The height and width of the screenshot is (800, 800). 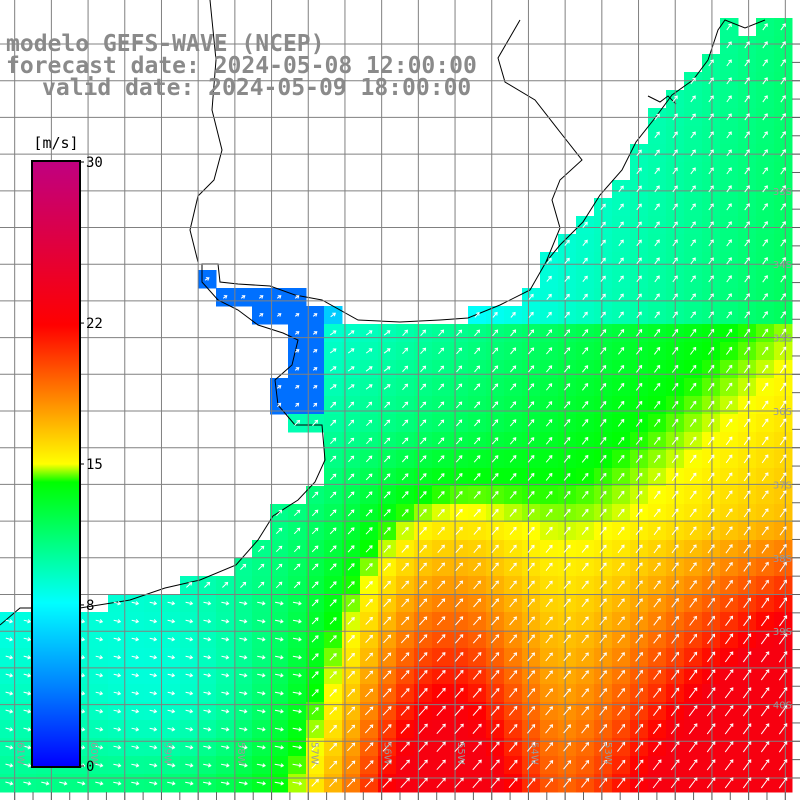 What do you see at coordinates (165, 44) in the screenshot?
I see `model-title: modelo GEFS-WAVE (NCEP)` at bounding box center [165, 44].